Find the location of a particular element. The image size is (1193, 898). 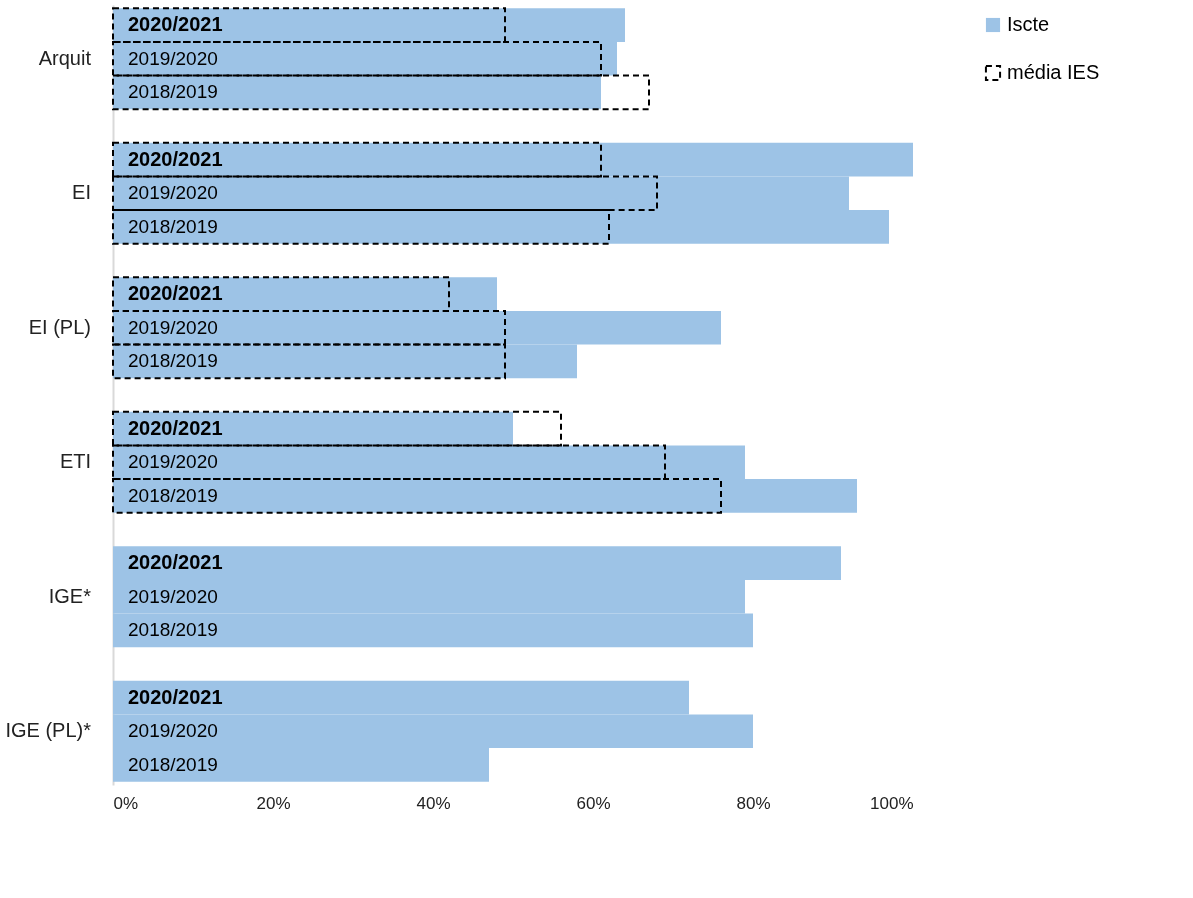

text: EI (PL) is located at coordinates (59, 326).